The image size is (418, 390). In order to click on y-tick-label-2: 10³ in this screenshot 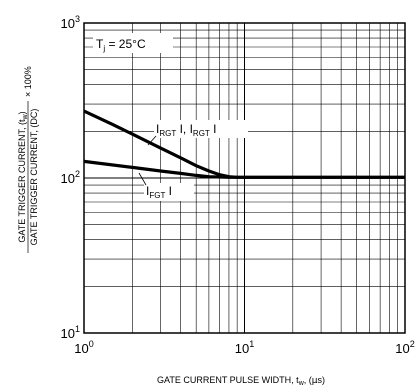, I will do `click(70, 22)`.